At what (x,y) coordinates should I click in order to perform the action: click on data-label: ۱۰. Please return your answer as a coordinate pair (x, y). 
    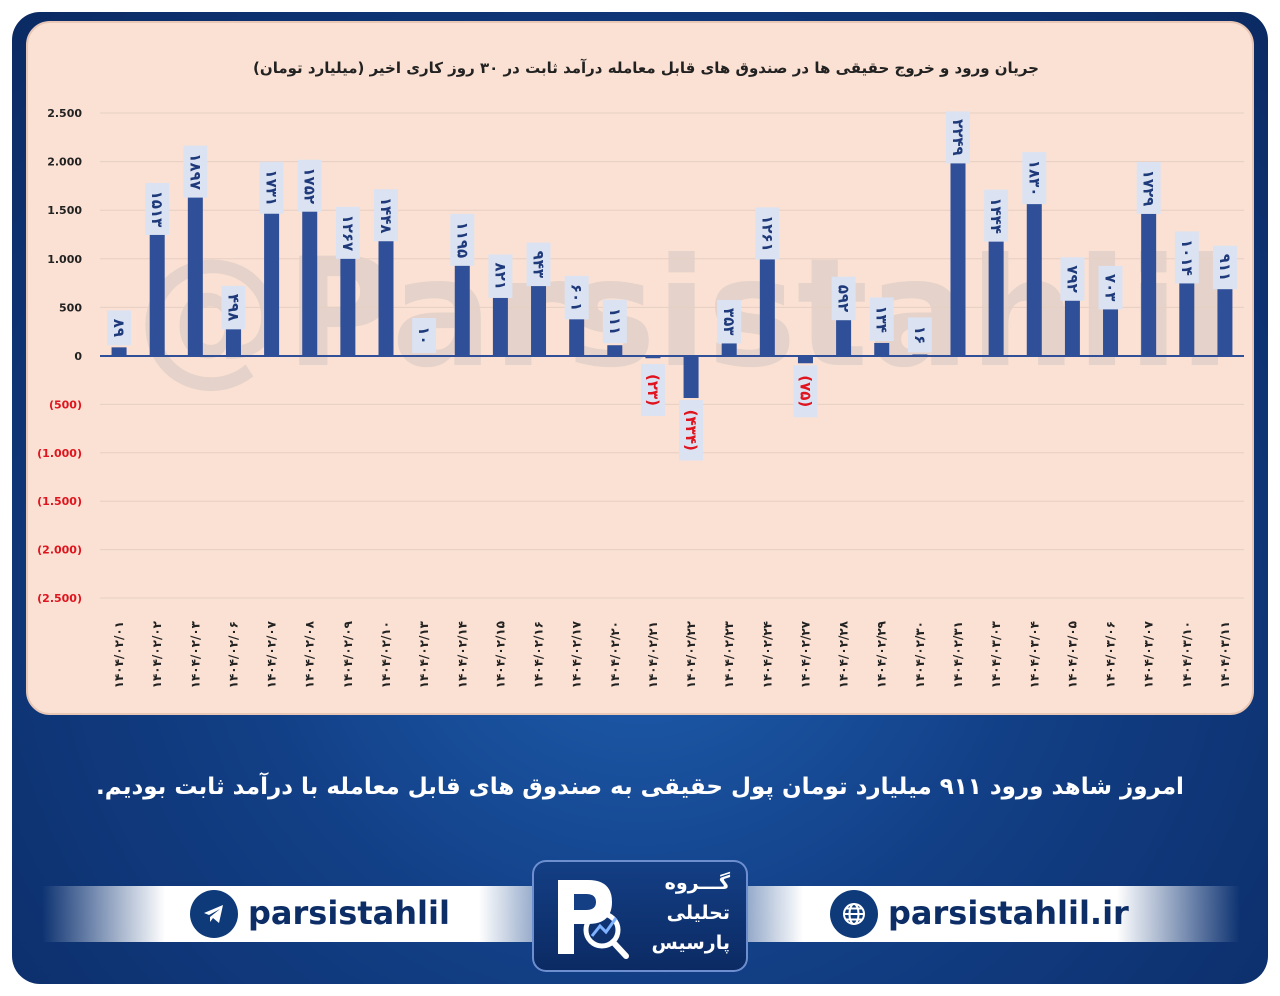
    Looking at the image, I should click on (424, 336).